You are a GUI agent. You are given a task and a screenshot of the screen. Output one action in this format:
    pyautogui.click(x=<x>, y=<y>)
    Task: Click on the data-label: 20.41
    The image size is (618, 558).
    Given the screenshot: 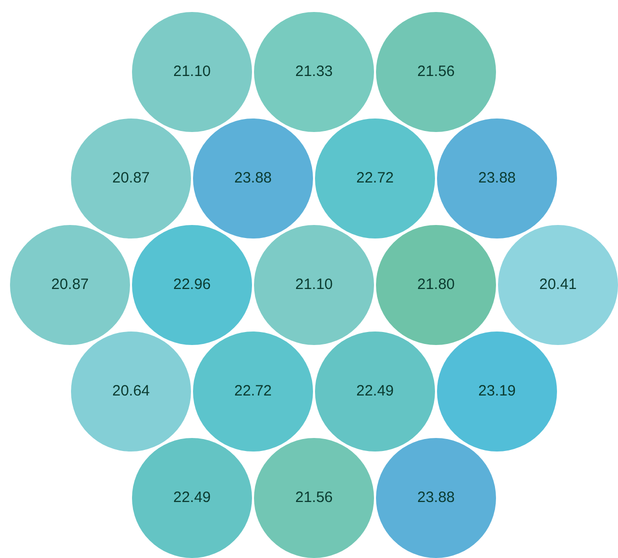 What is the action you would take?
    pyautogui.click(x=558, y=285)
    